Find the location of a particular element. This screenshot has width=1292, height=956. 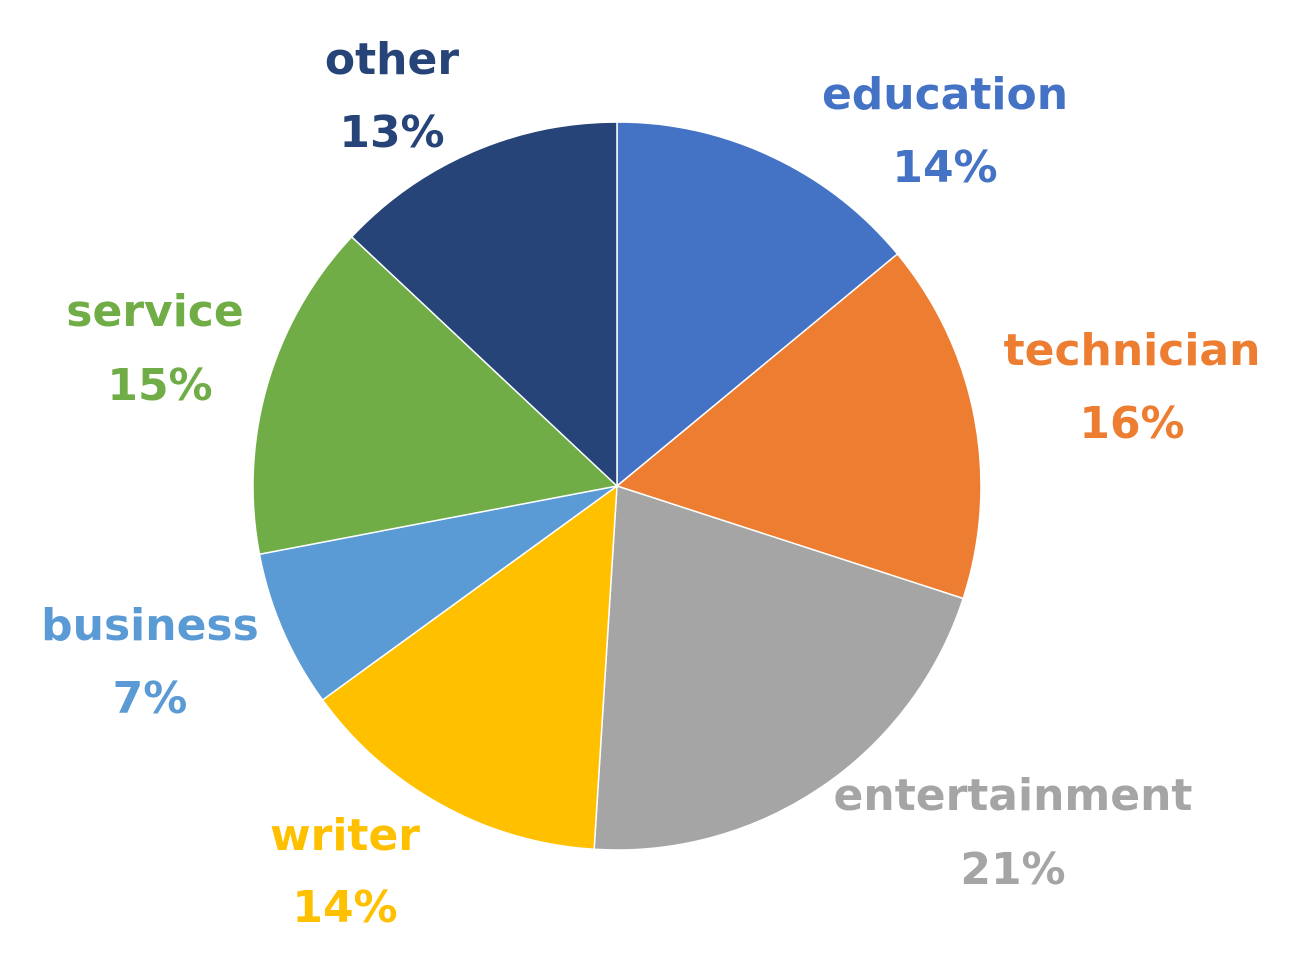

slice-label: writer is located at coordinates (345, 835).